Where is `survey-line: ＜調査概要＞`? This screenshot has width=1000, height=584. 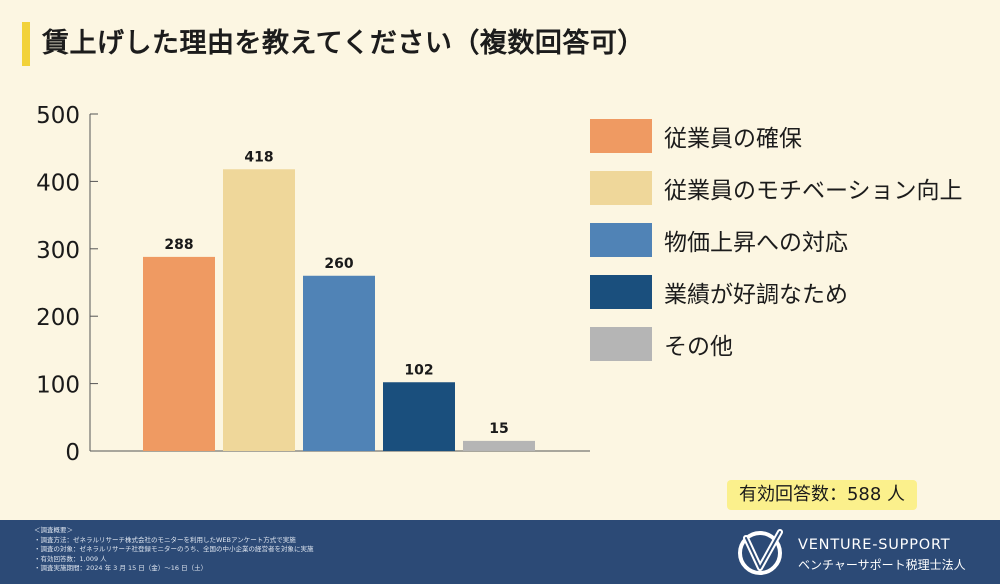 survey-line: ＜調査概要＞ is located at coordinates (53, 530).